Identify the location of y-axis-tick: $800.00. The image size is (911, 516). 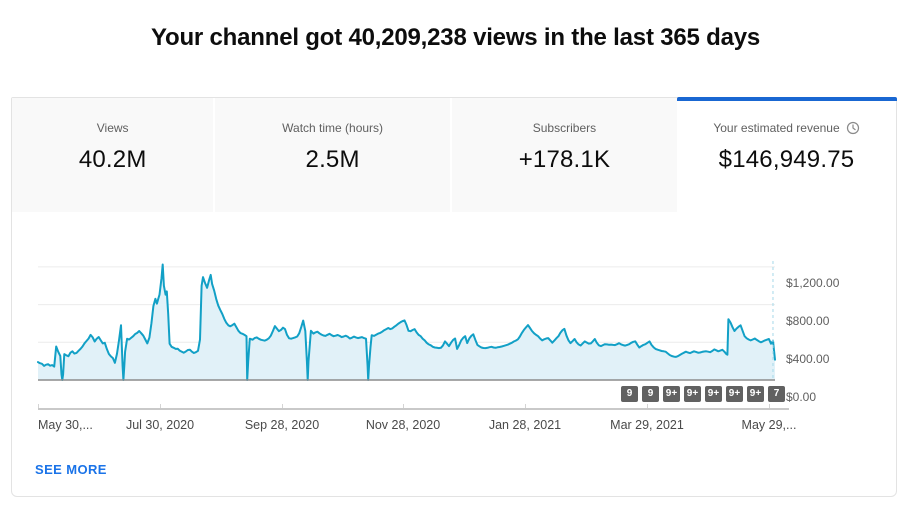
(808, 321).